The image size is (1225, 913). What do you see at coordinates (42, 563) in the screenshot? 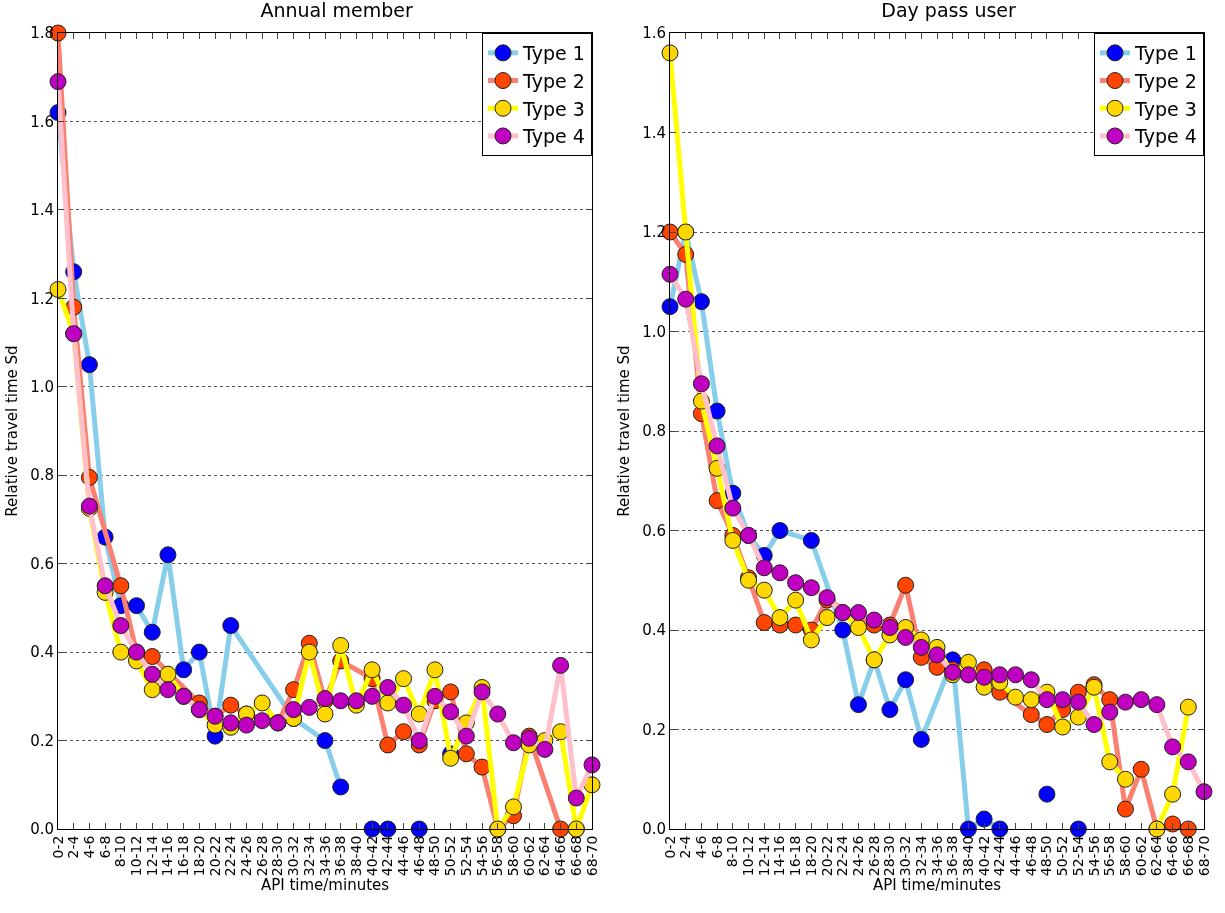
I see `y-tick-label: 0.6` at bounding box center [42, 563].